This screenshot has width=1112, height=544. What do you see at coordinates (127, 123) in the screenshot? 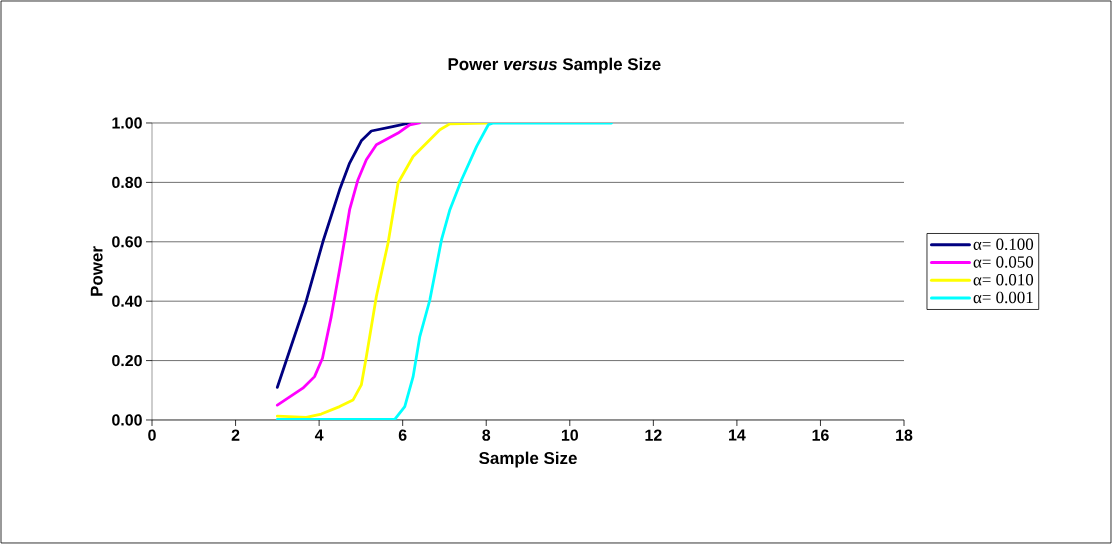
I see `y-tick-label: 1.00` at bounding box center [127, 123].